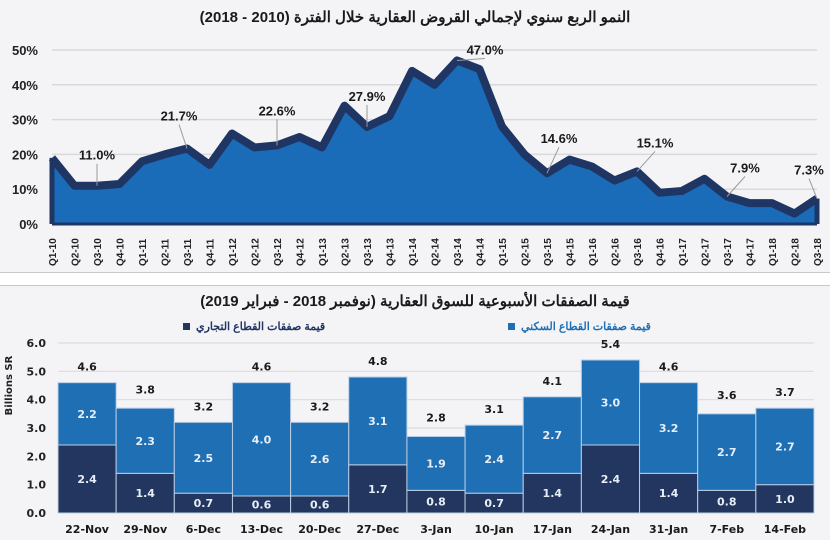 The height and width of the screenshot is (540, 830). Describe the element at coordinates (143, 252) in the screenshot. I see `x-tick-label: Q1-11` at that location.